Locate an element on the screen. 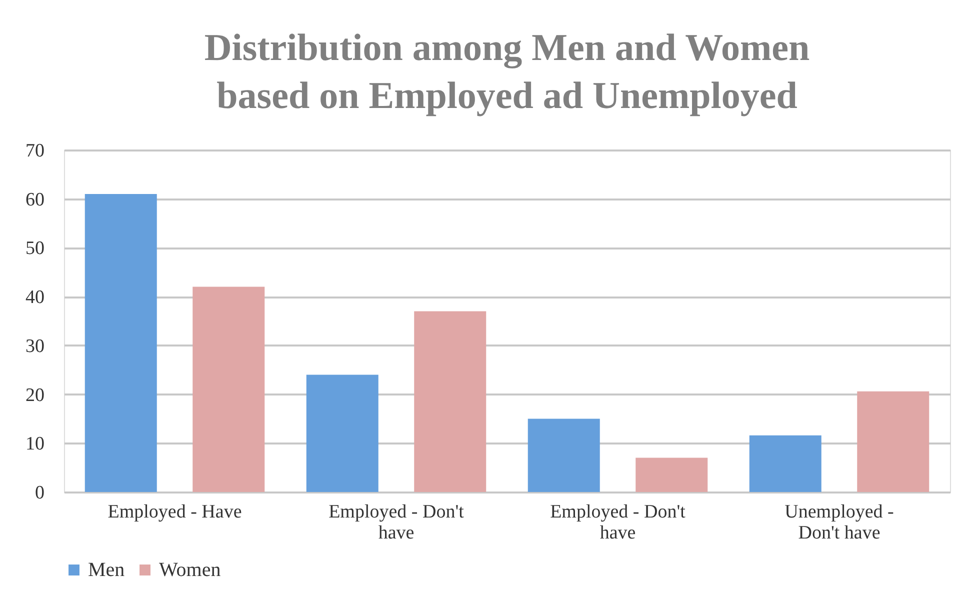 Image resolution: width=980 pixels, height=605 pixels. y-tick-label: 50 is located at coordinates (35, 249).